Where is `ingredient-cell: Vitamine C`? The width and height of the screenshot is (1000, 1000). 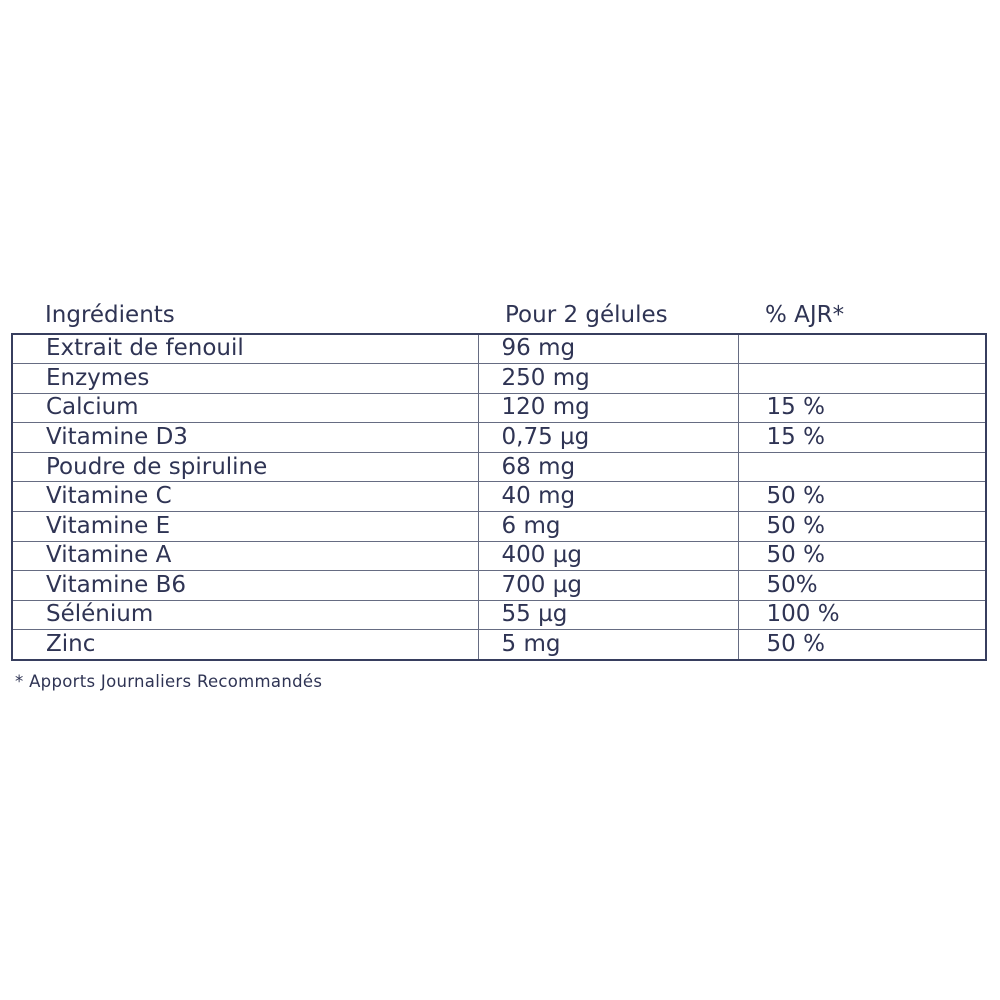 ingredient-cell: Vitamine C is located at coordinates (245, 497).